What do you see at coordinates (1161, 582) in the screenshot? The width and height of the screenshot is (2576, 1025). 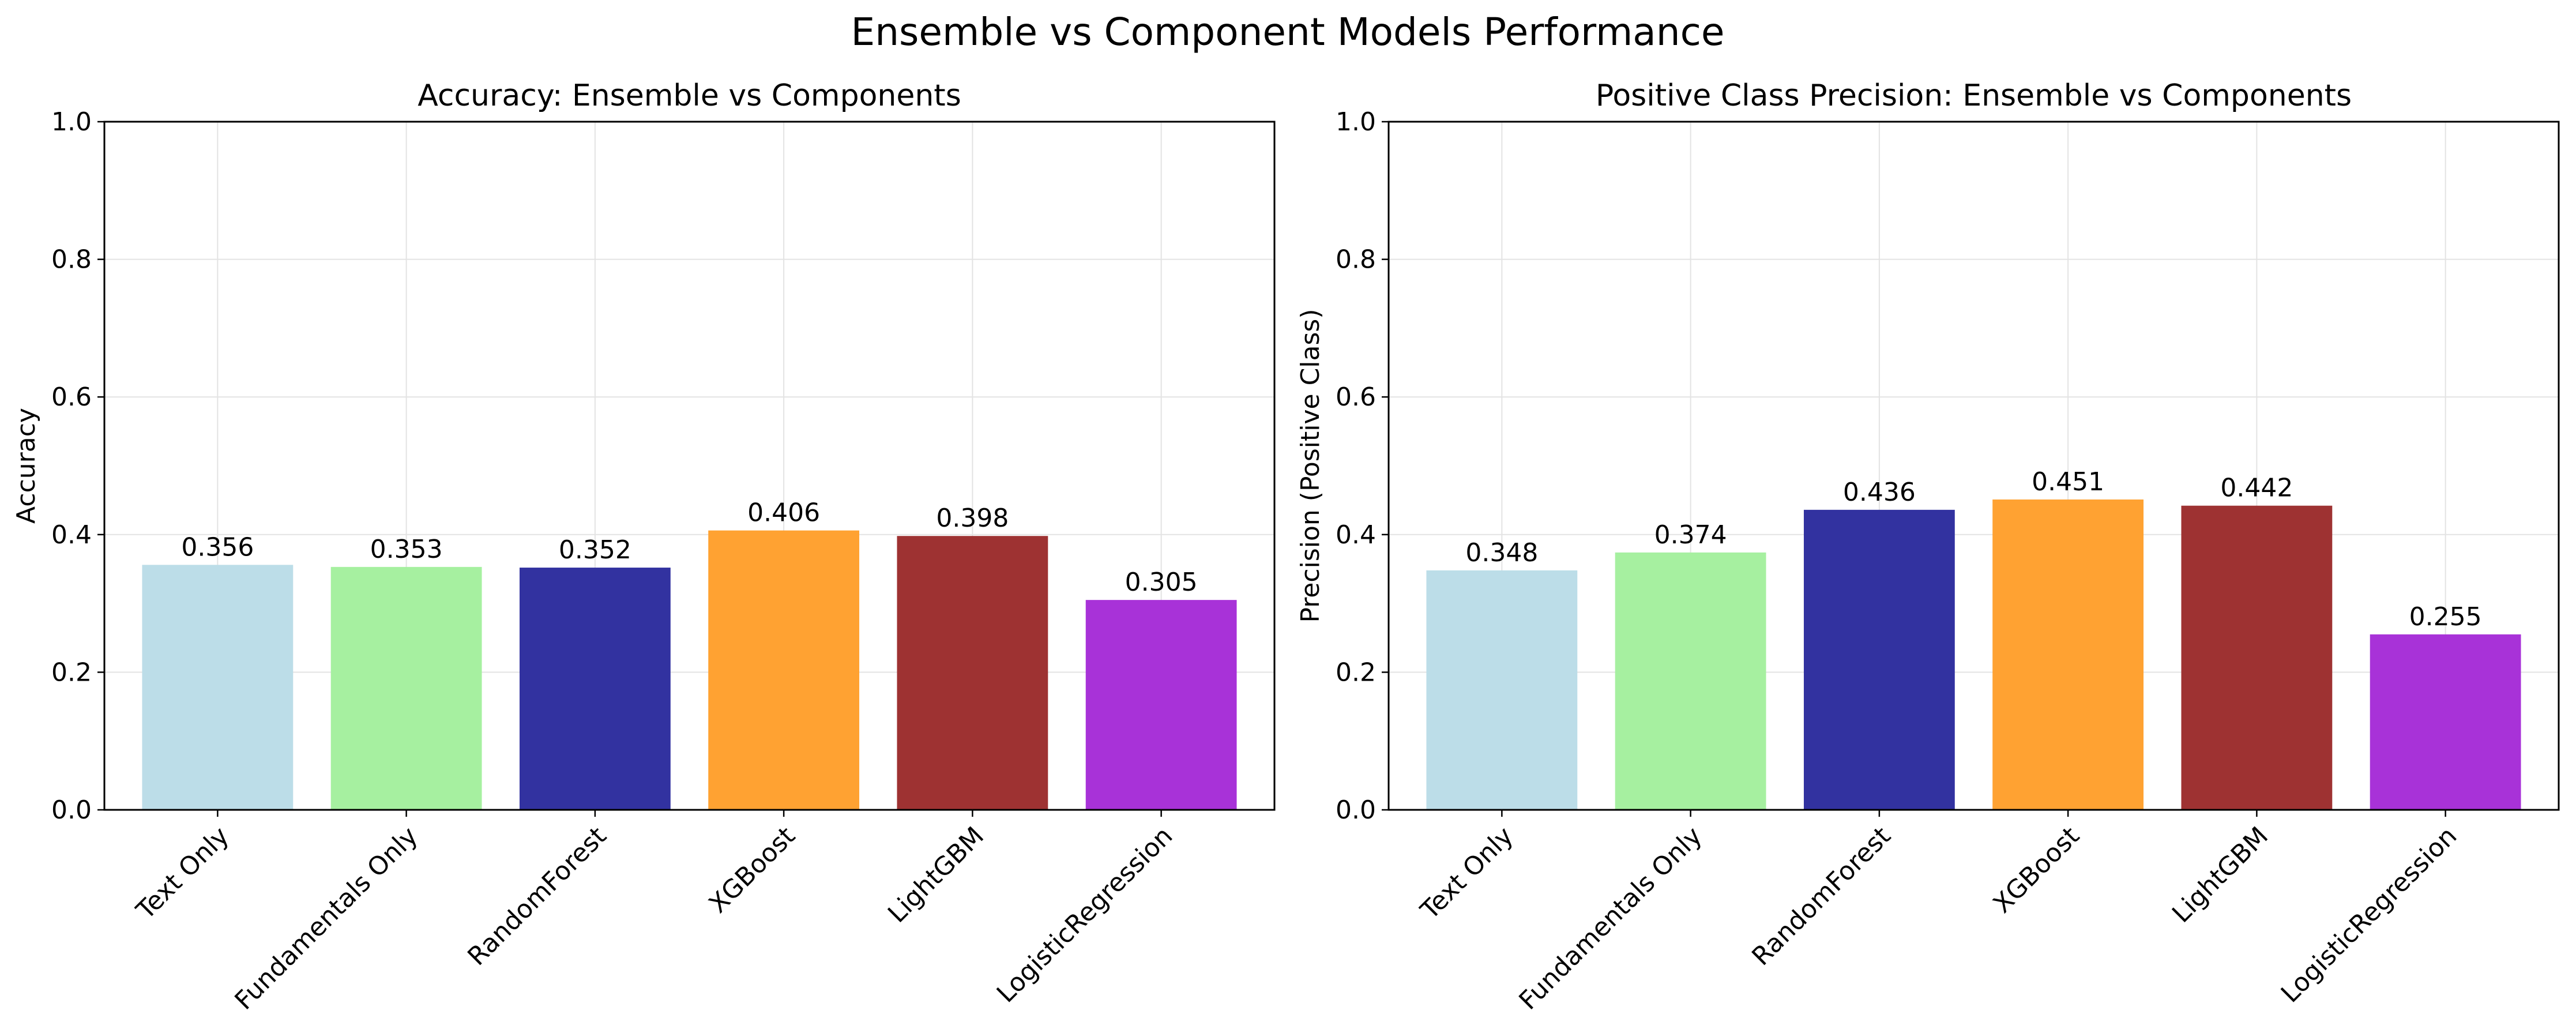 I see `bar-value-label: 0.305` at bounding box center [1161, 582].